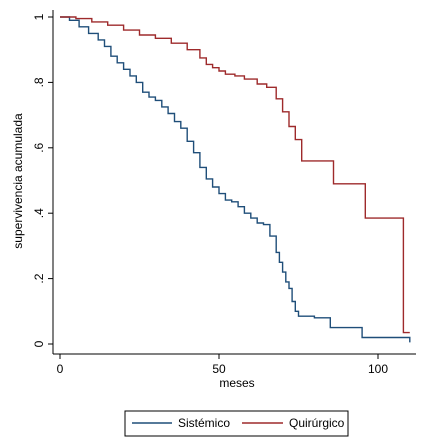 Image resolution: width=428 pixels, height=439 pixels. I want to click on x-tick-label: 100, so click(378, 369).